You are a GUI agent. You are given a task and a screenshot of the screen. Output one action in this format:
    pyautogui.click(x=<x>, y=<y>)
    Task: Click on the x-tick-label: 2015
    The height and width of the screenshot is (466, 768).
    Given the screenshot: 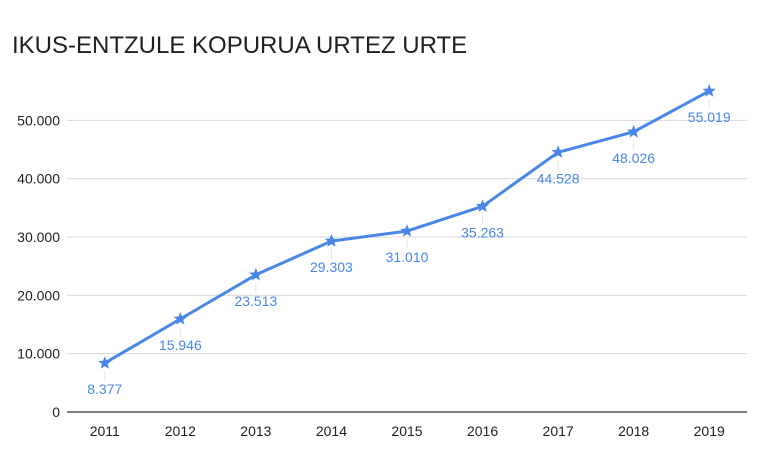 What is the action you would take?
    pyautogui.click(x=406, y=431)
    